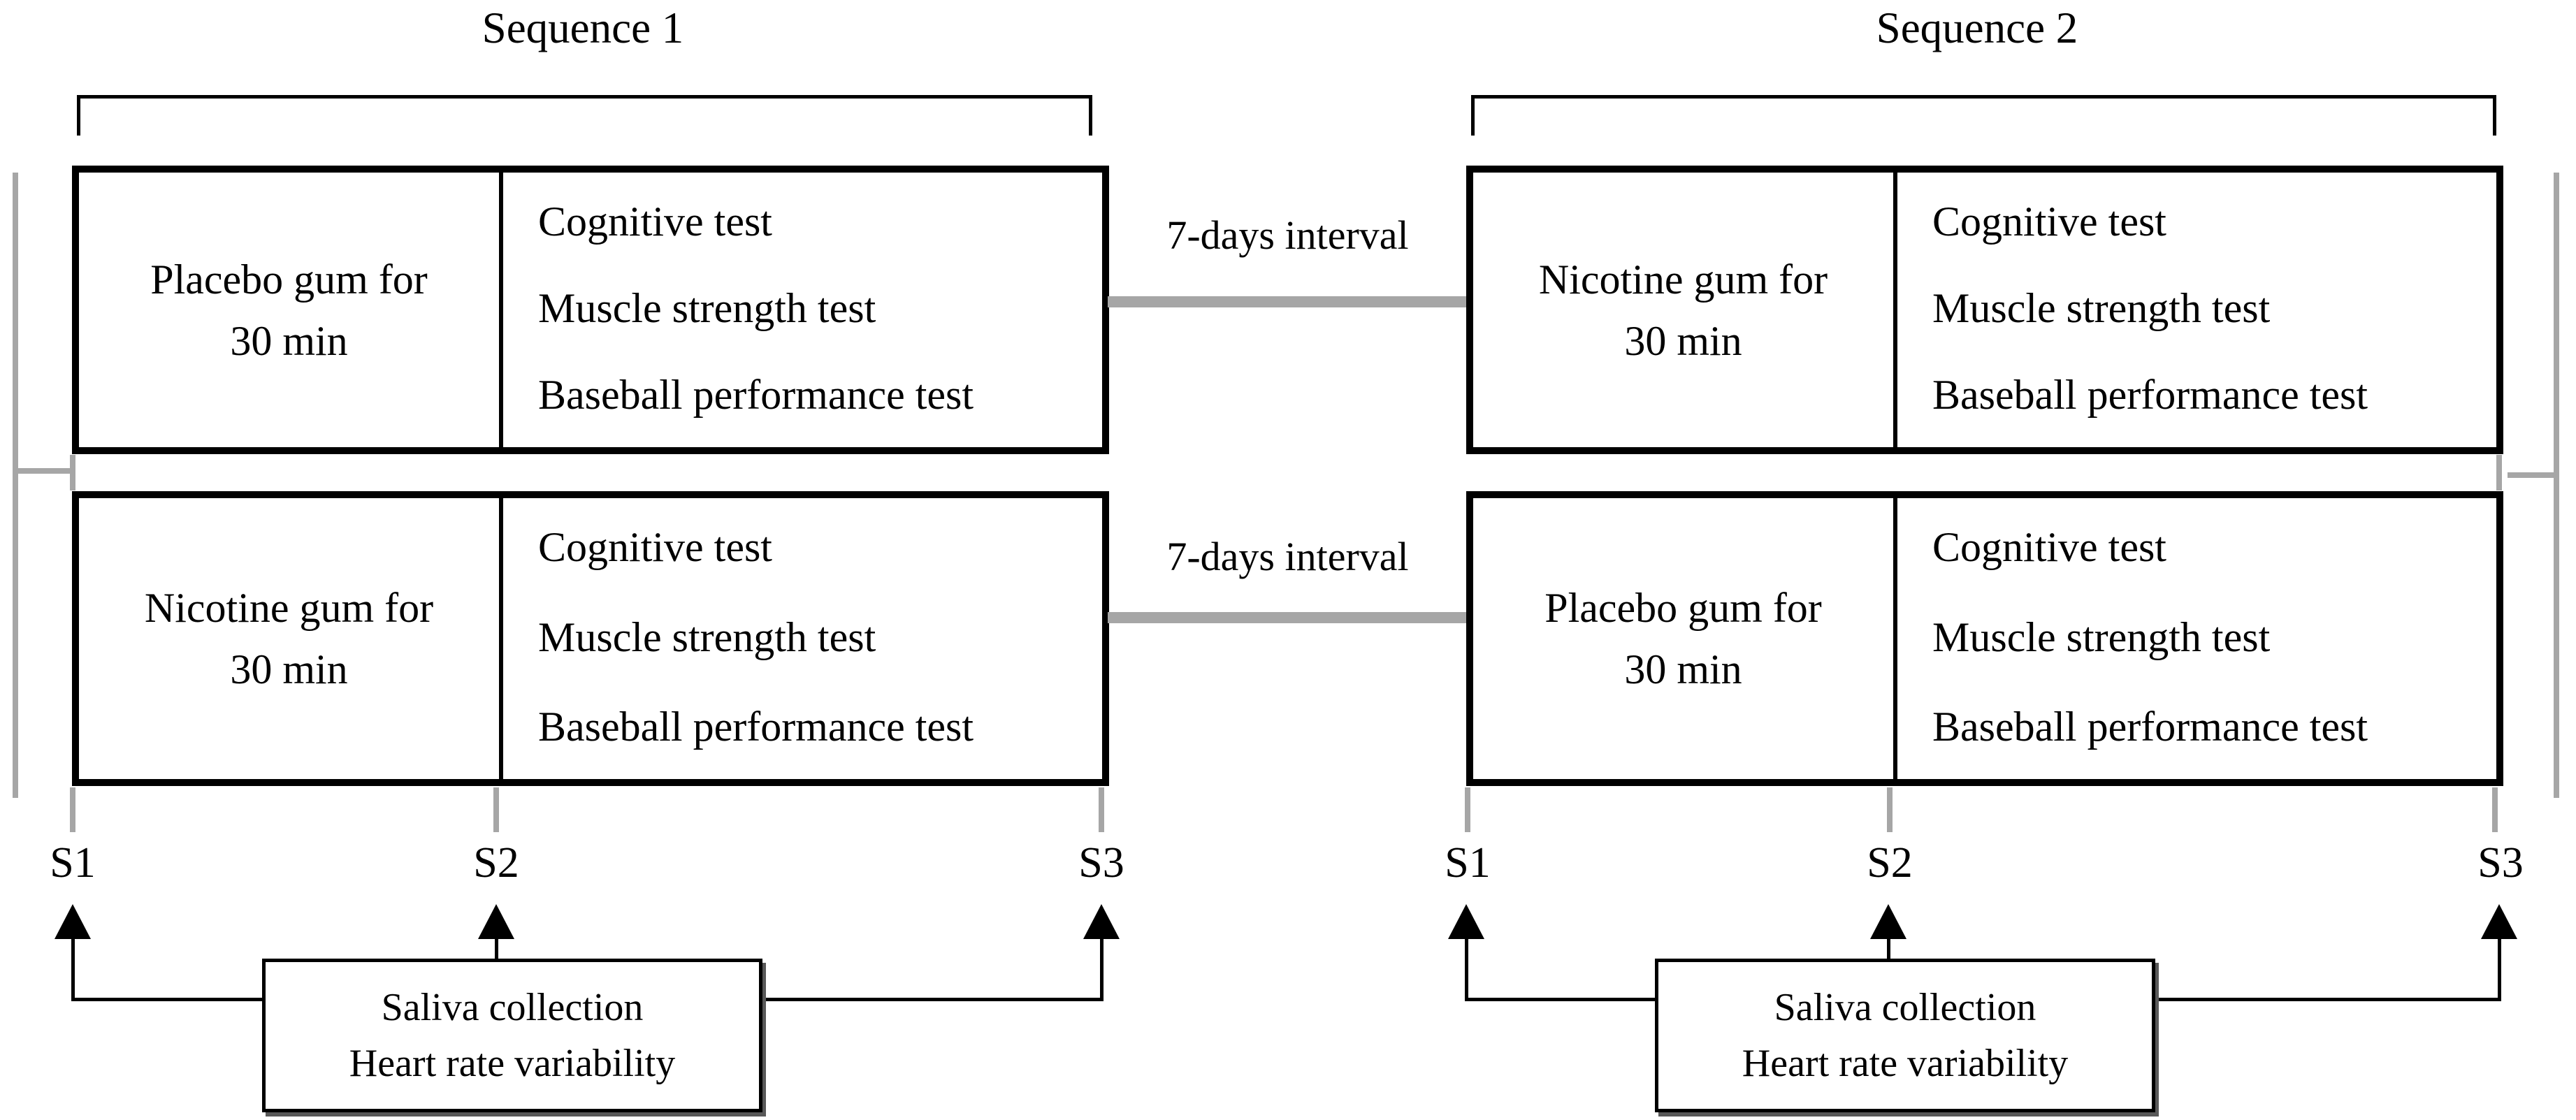  I want to click on left-edge-stub, so click(72, 472).